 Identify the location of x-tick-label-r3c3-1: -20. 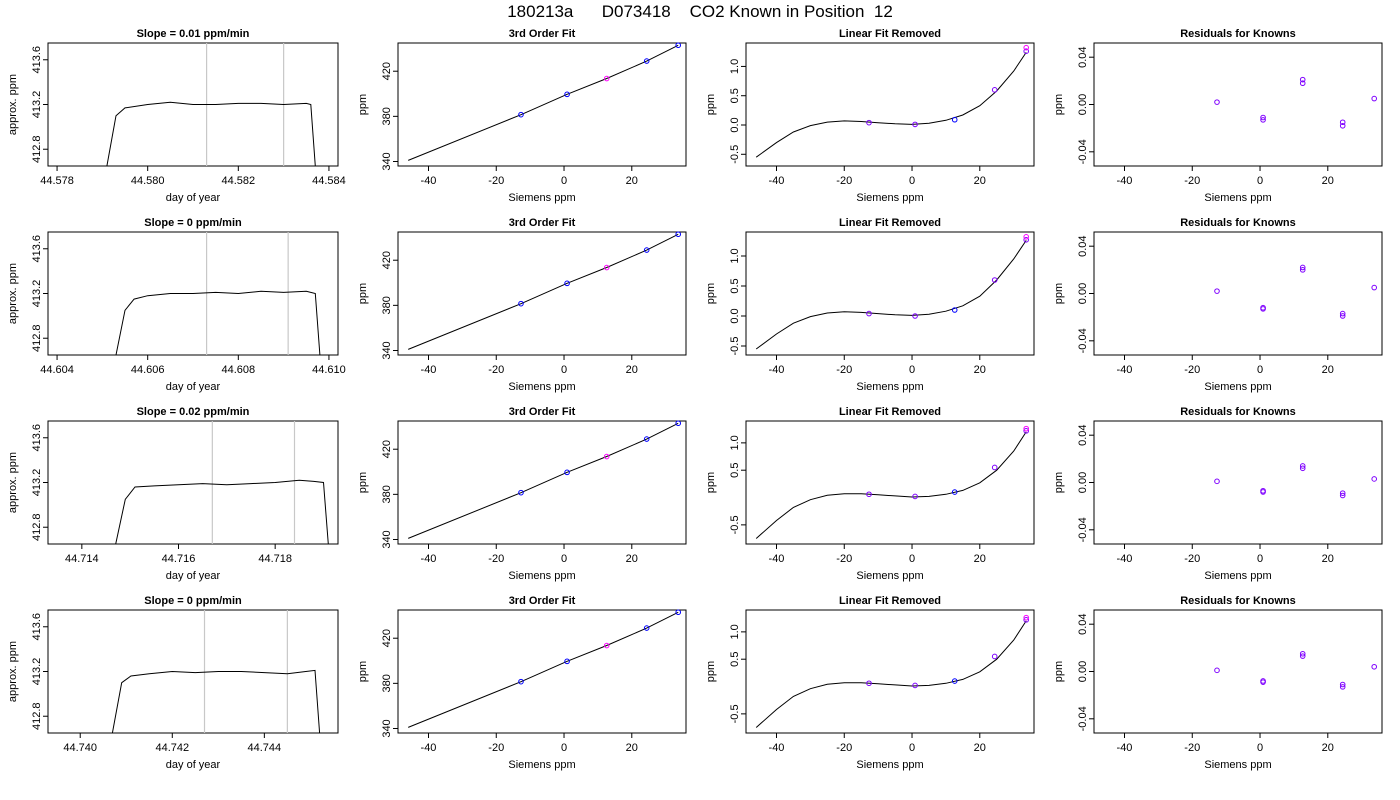
(844, 559).